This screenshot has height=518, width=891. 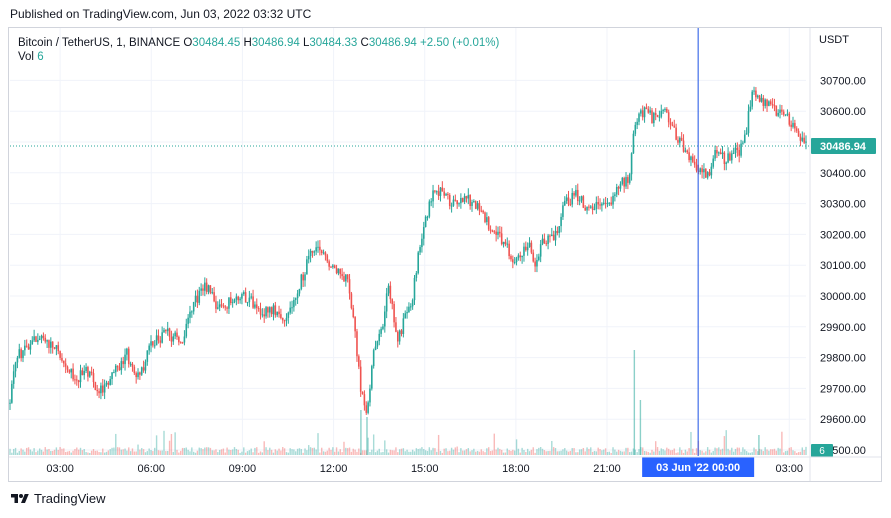 I want to click on time-tick-label: 21:00, so click(x=607, y=469).